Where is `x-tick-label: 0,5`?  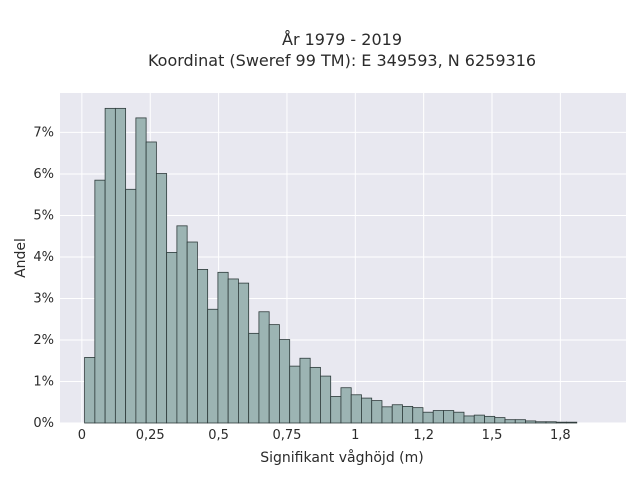 x-tick-label: 0,5 is located at coordinates (218, 435).